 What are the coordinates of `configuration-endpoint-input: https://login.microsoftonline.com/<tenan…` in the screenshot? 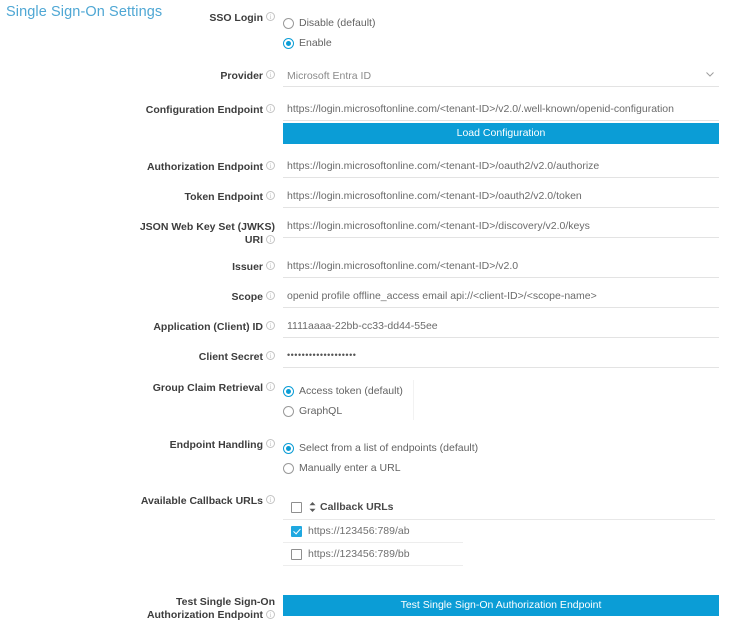 It's located at (501, 111).